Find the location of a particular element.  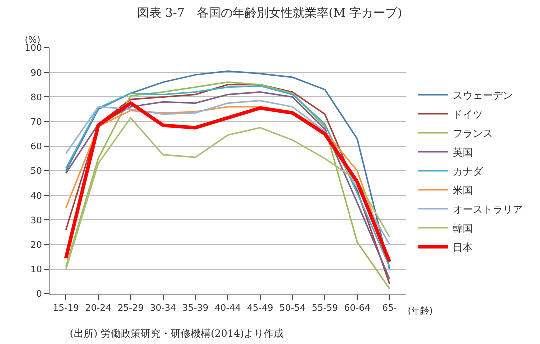

x-tick-label: 60-64 is located at coordinates (357, 309).